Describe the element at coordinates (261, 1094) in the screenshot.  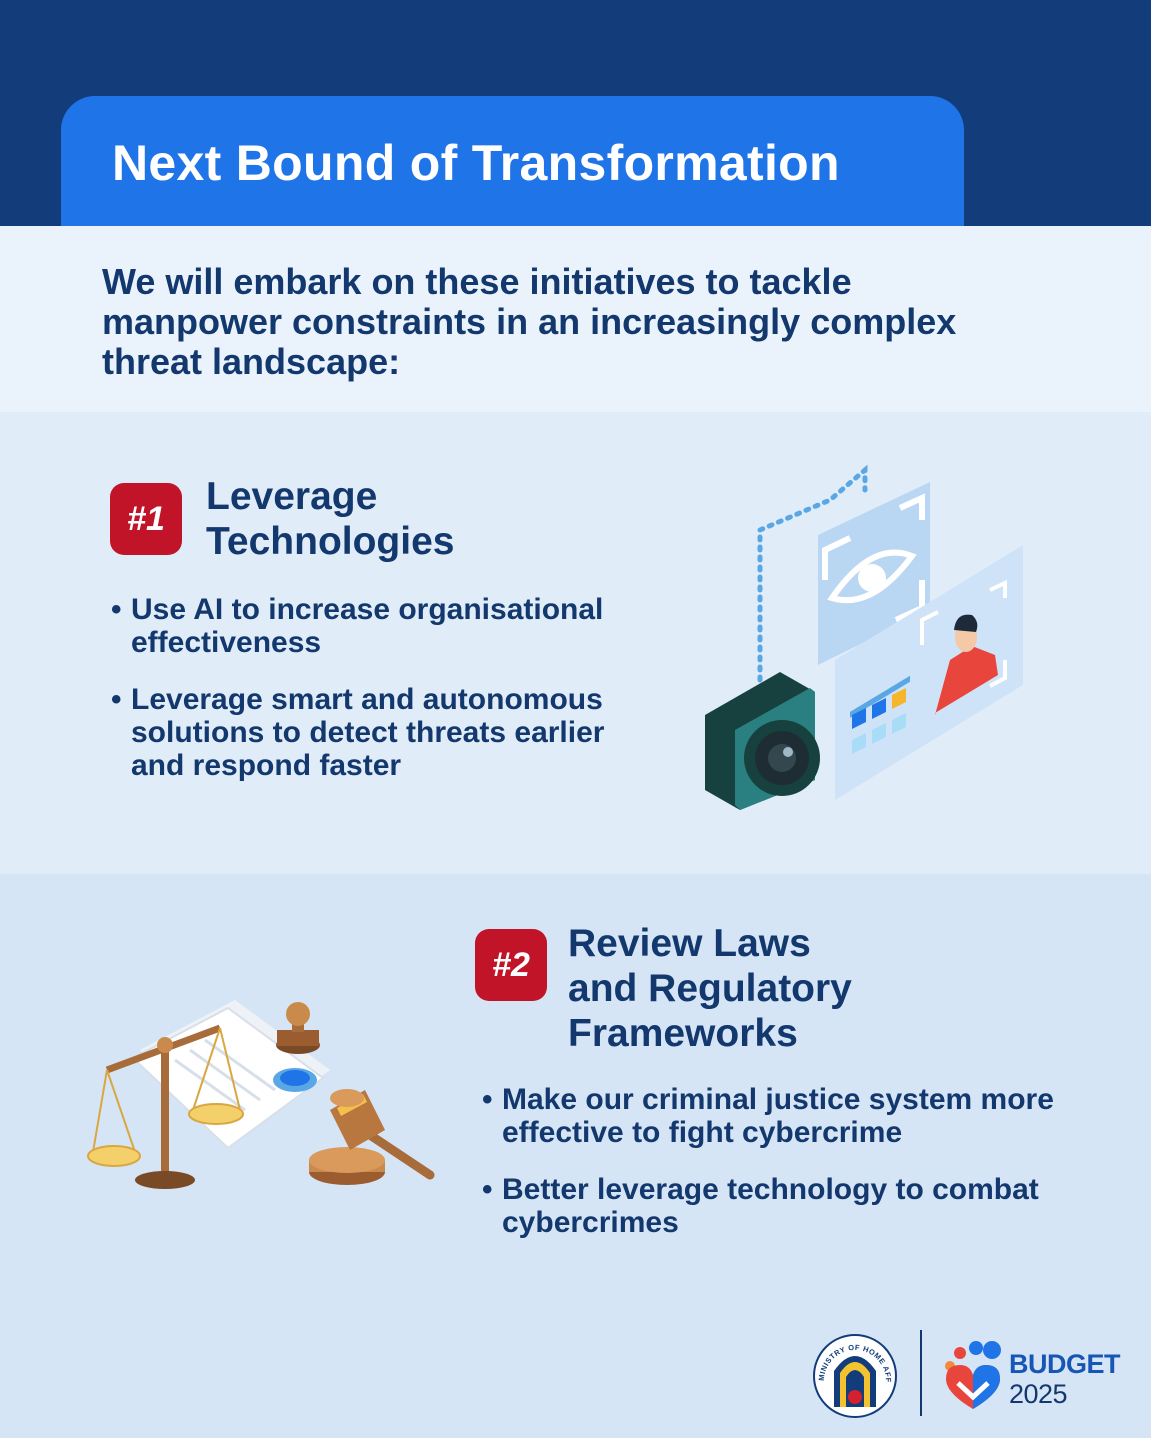
I see `justice-illustration` at that location.